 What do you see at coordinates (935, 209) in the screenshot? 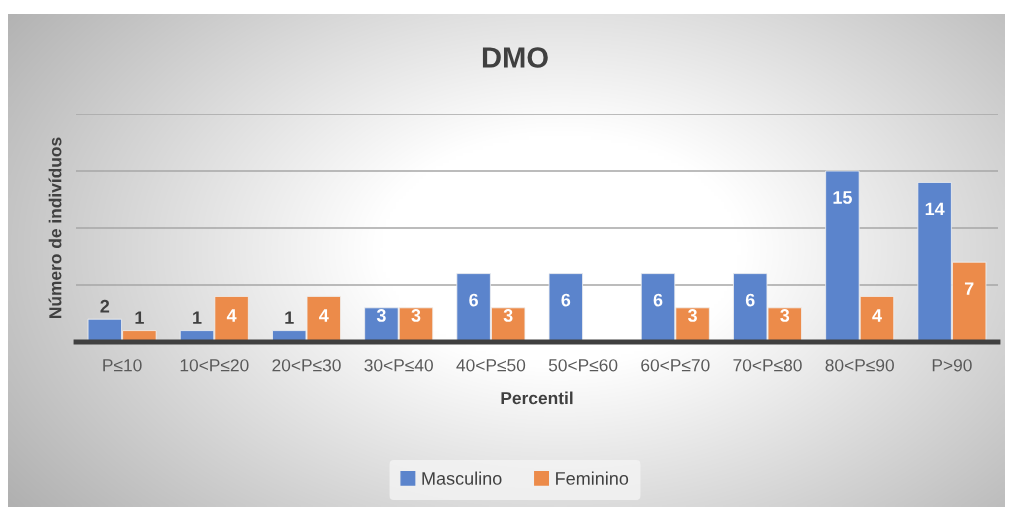
I see `data-label: 14` at bounding box center [935, 209].